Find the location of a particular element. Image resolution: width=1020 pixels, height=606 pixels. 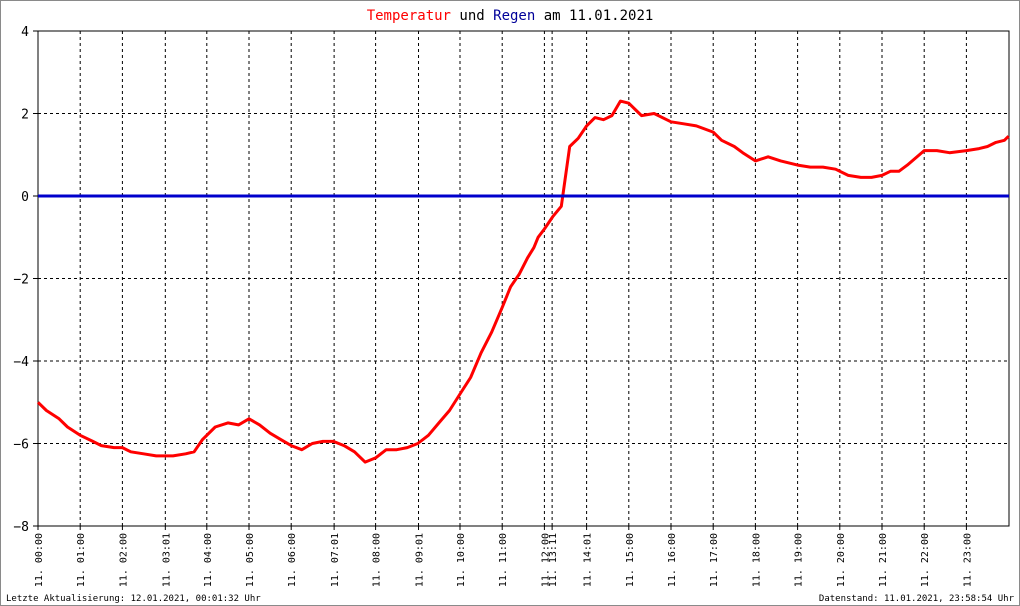

y-tick-label: −4 is located at coordinates (21, 362).